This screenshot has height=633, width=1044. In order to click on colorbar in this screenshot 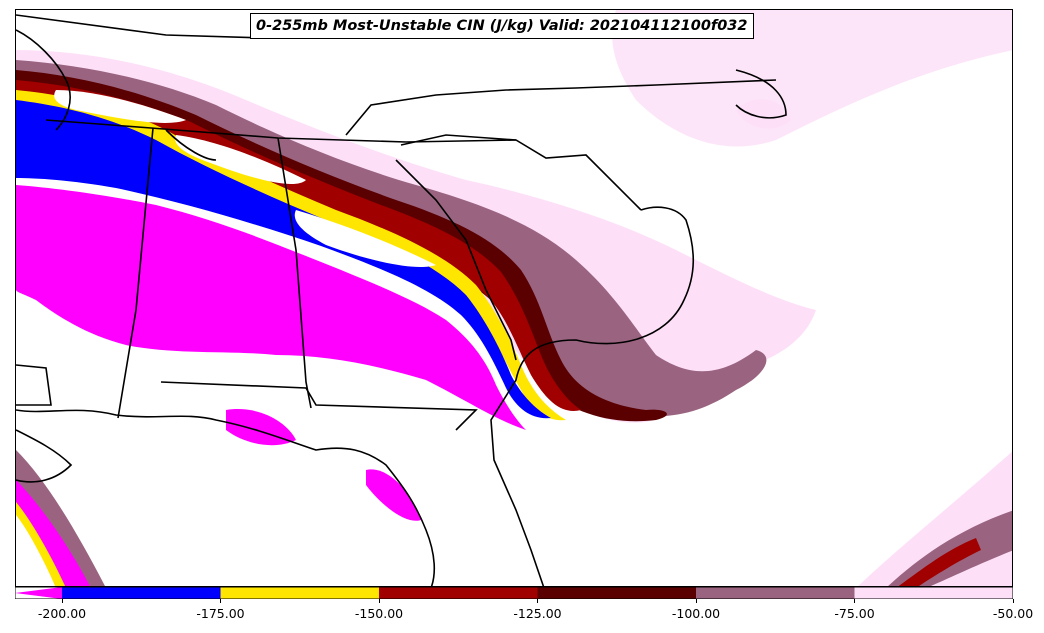, I will do `click(514, 593)`.